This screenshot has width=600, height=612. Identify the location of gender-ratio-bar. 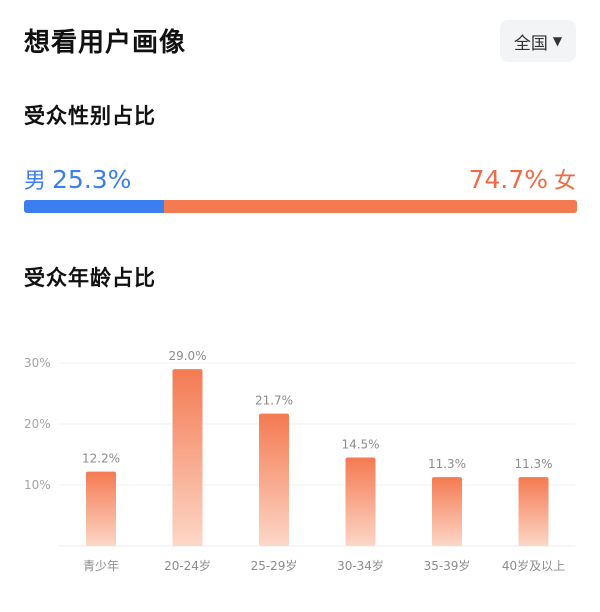
(300, 206).